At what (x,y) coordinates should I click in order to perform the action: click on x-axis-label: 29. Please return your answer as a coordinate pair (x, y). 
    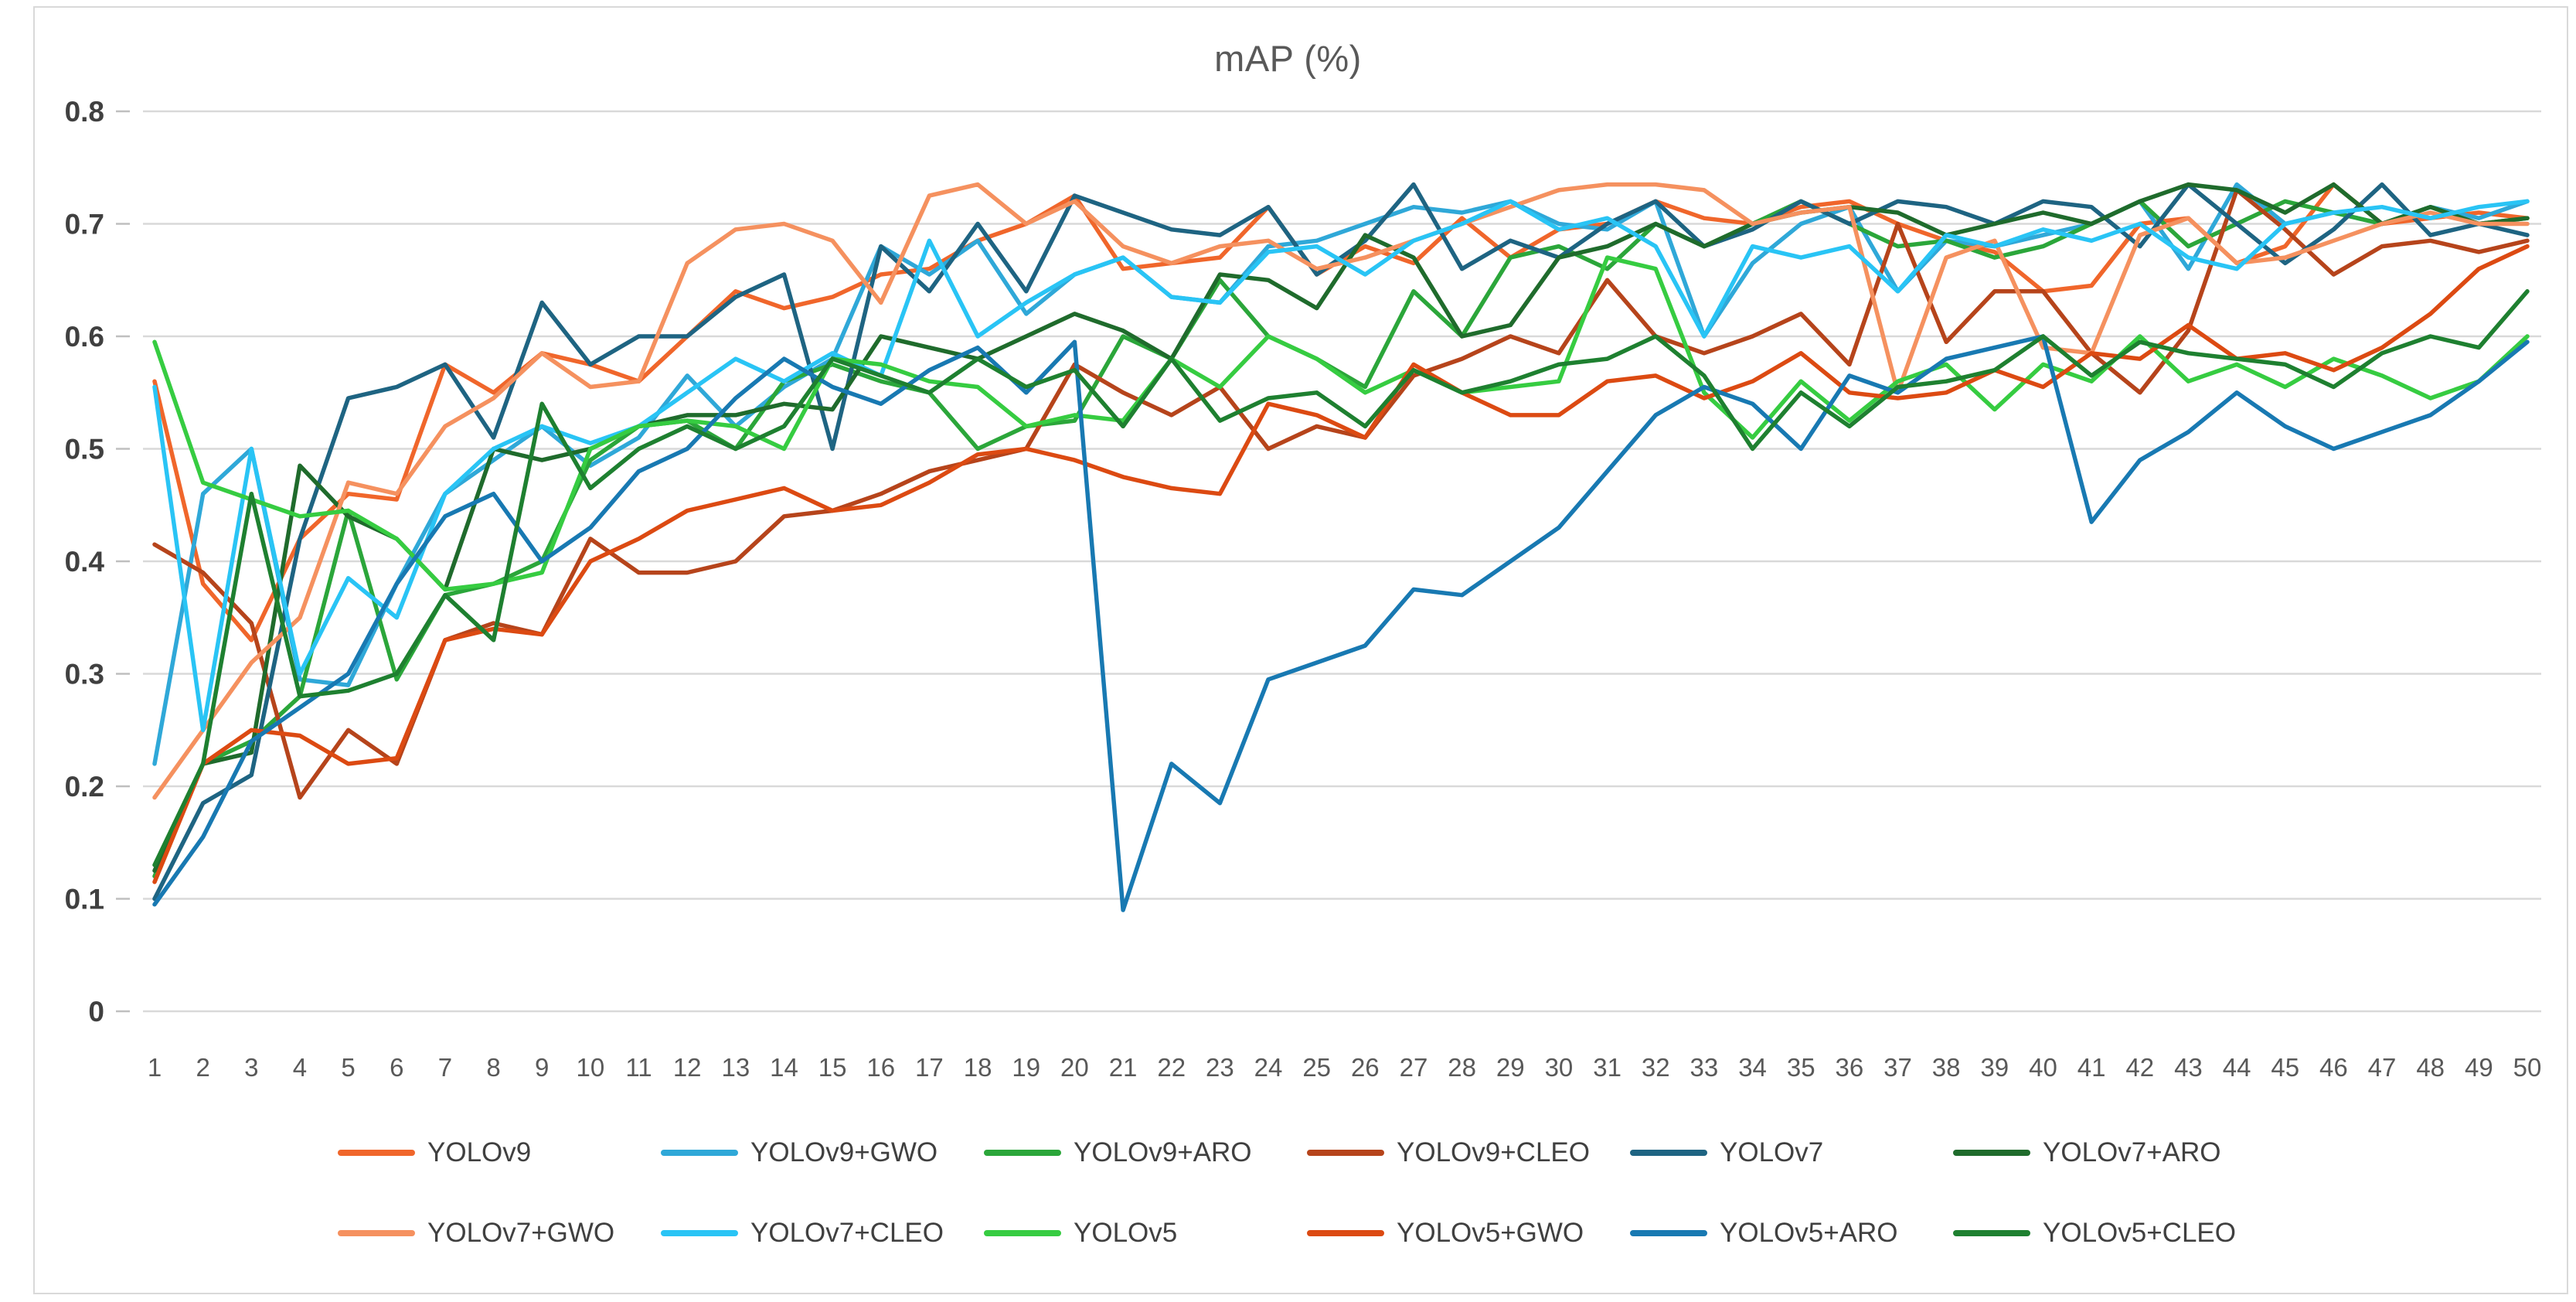
    Looking at the image, I should click on (1510, 1067).